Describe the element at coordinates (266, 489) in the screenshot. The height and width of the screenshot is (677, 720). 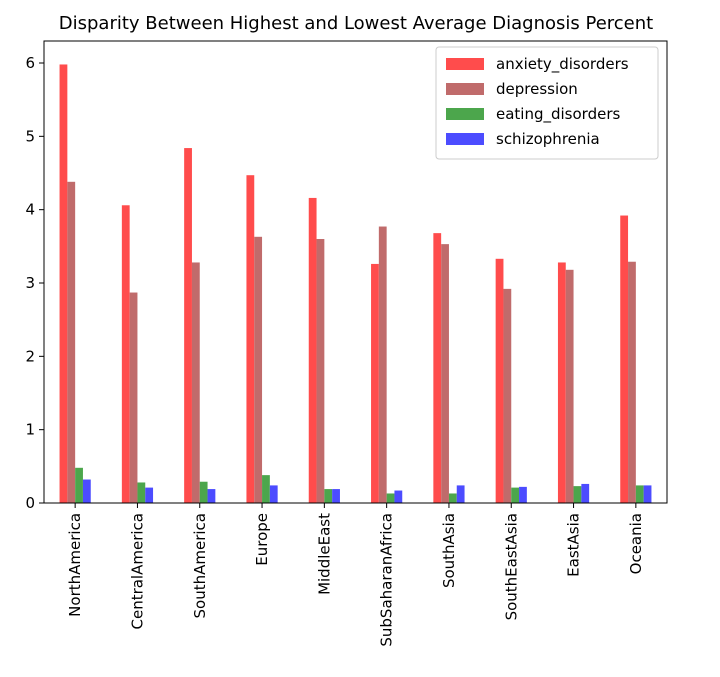
I see `bar-eating_disorders-Europe` at that location.